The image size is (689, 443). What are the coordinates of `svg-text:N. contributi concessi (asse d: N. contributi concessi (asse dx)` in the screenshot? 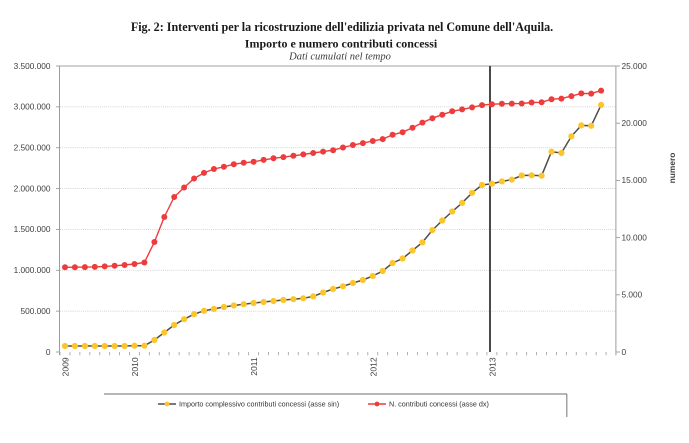 It's located at (439, 403).